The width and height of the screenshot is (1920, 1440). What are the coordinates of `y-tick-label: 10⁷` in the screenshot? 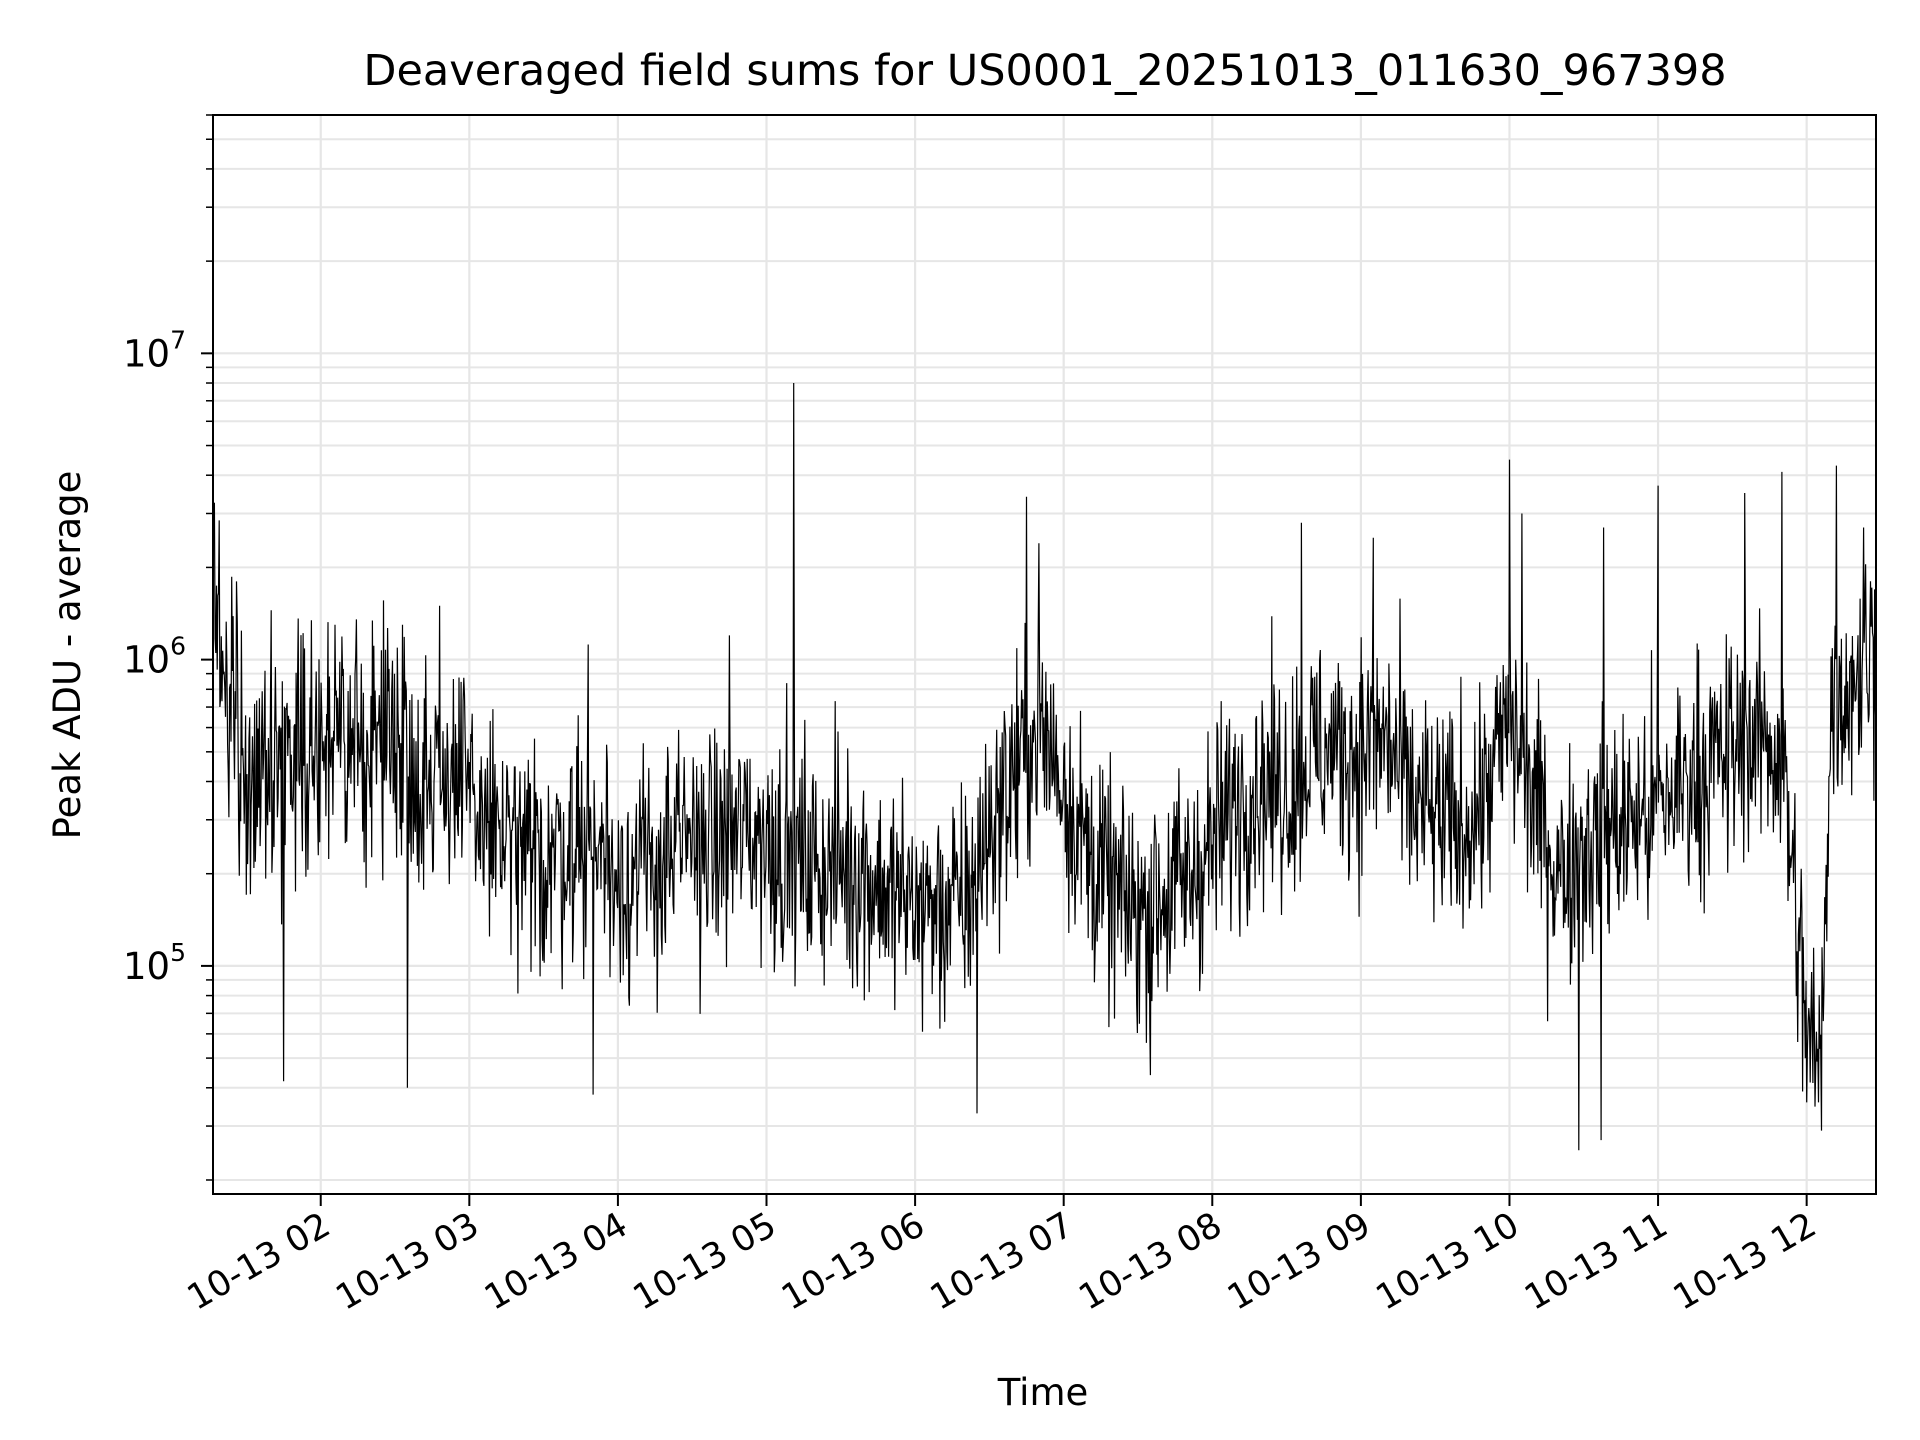 It's located at (154, 350).